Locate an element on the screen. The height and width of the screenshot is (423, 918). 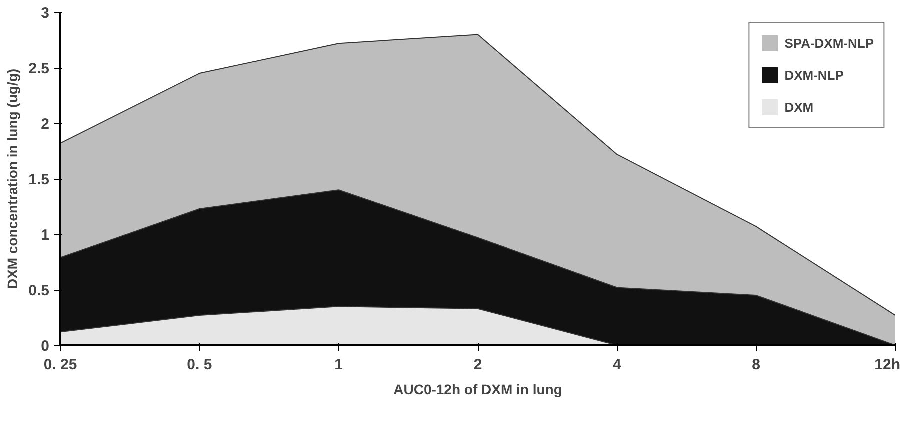
y-tick-label: 1 is located at coordinates (45, 235).